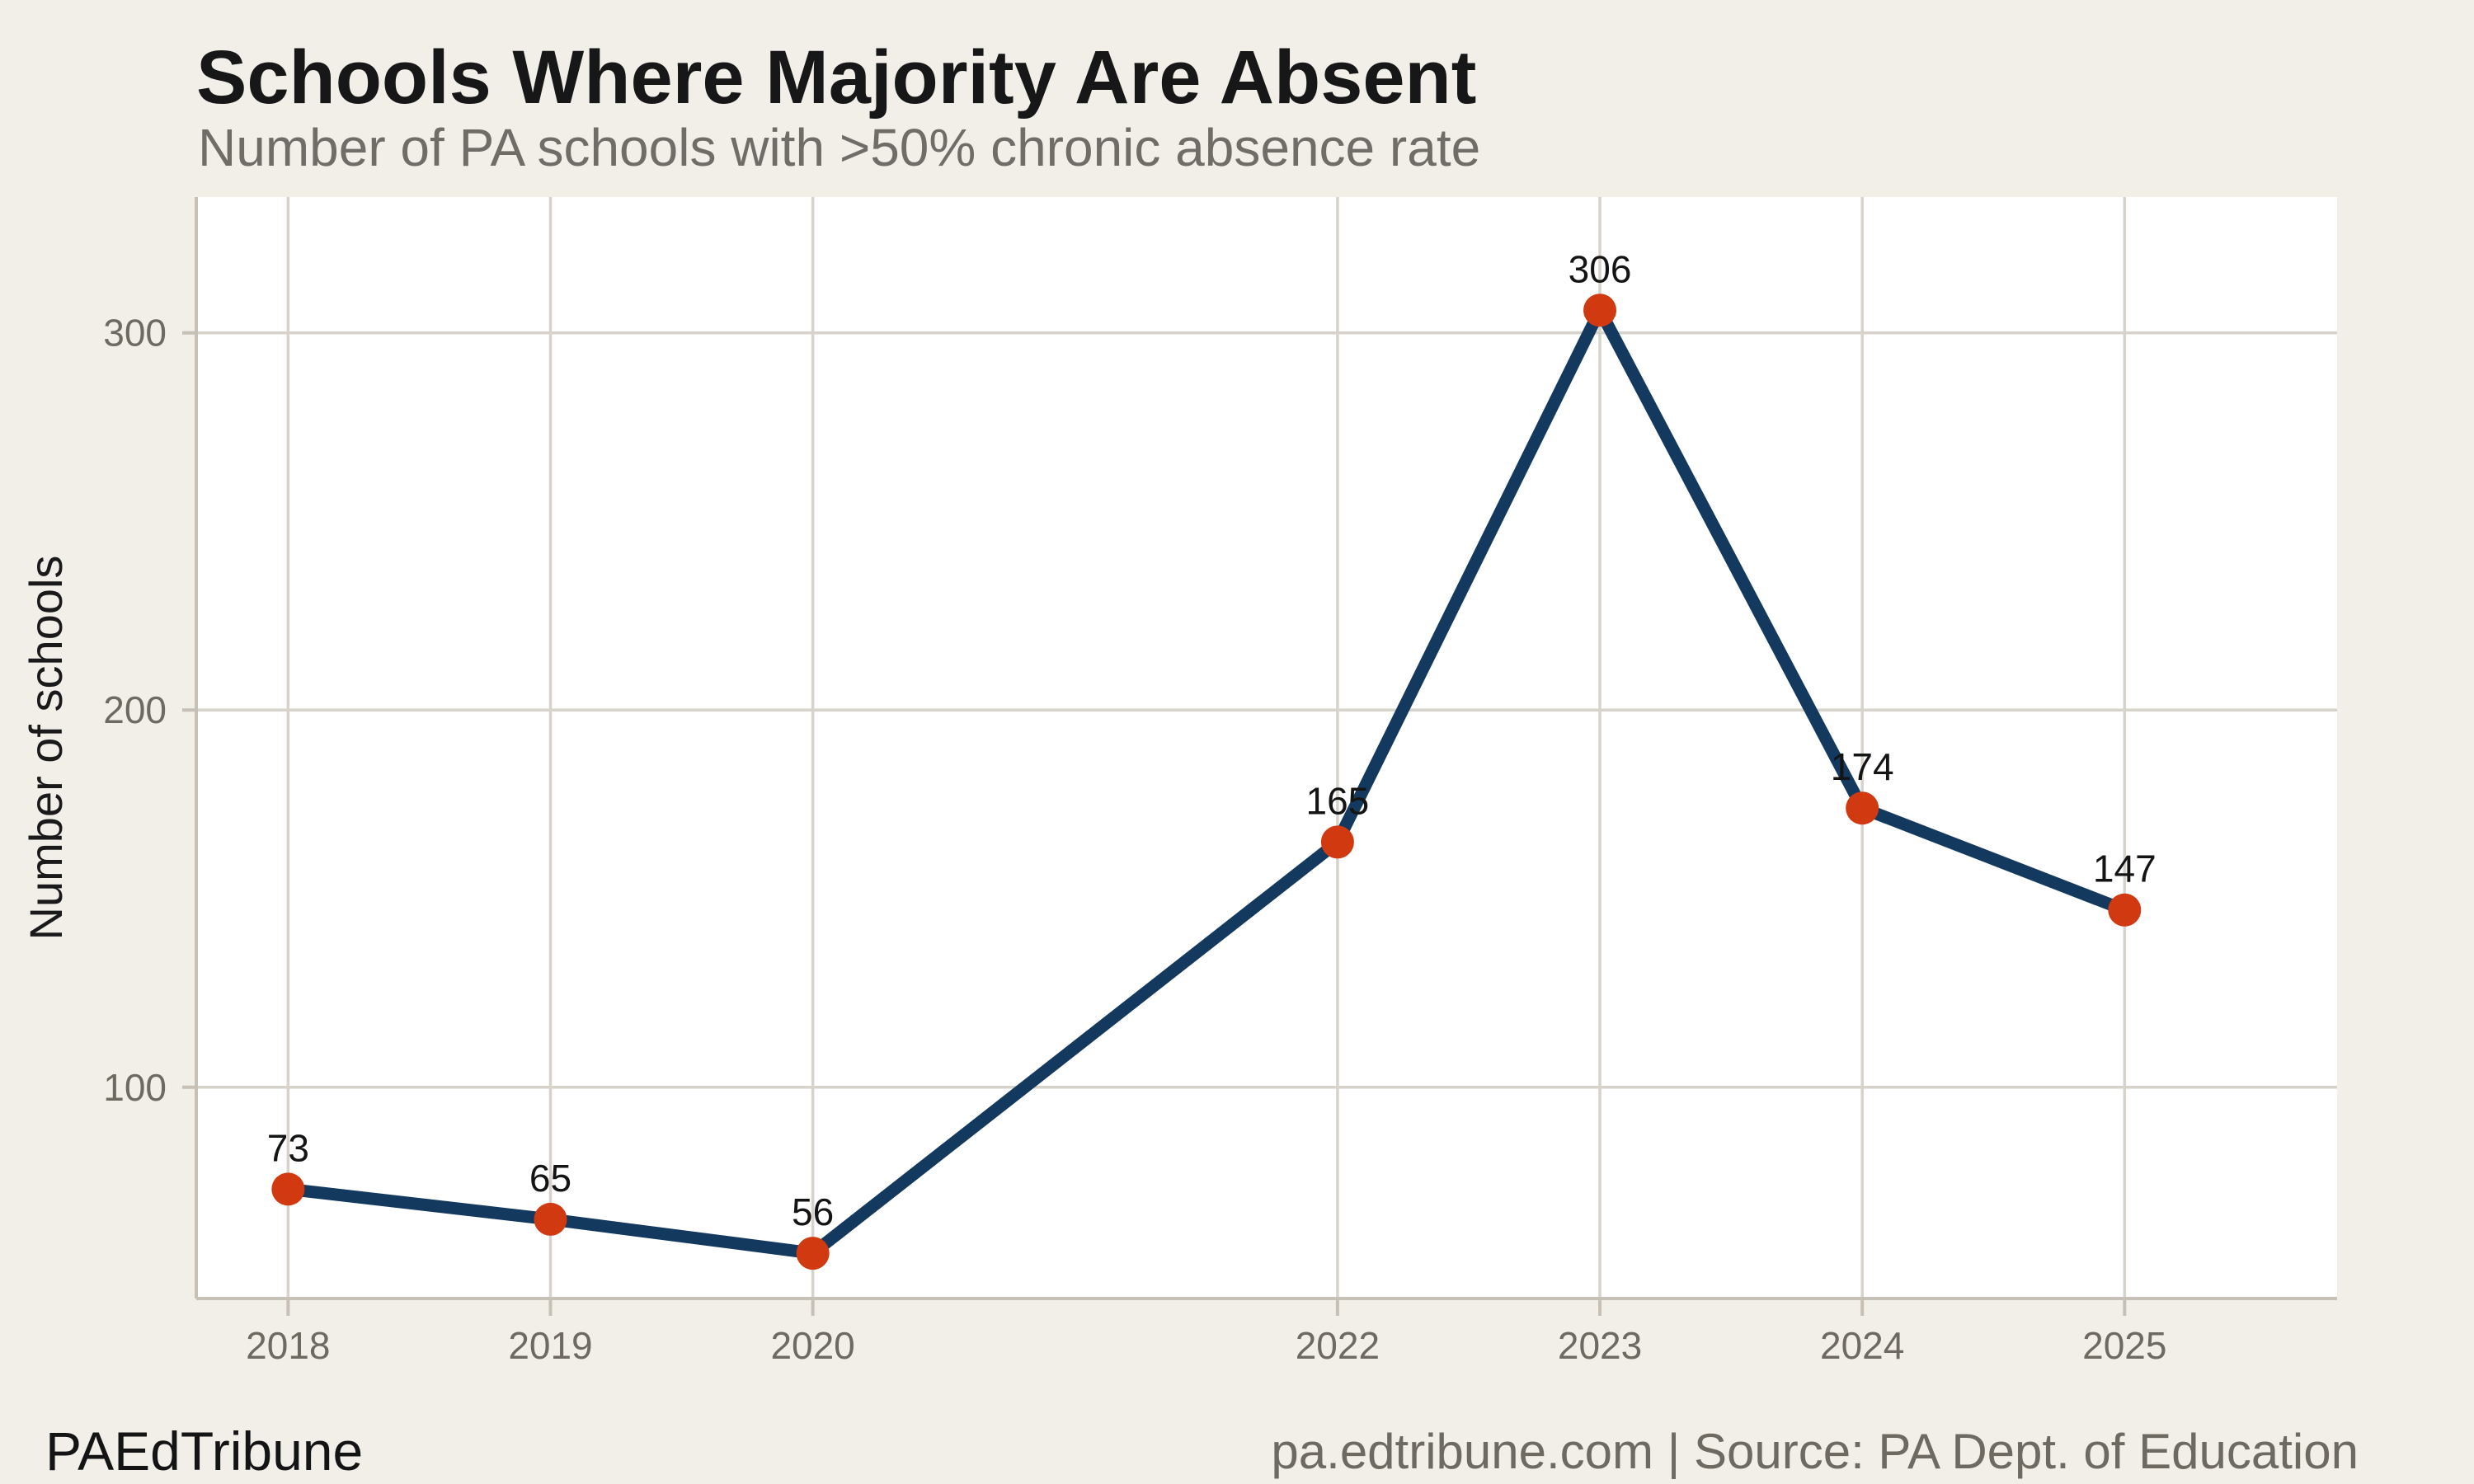  I want to click on data-point-label: 65, so click(550, 1178).